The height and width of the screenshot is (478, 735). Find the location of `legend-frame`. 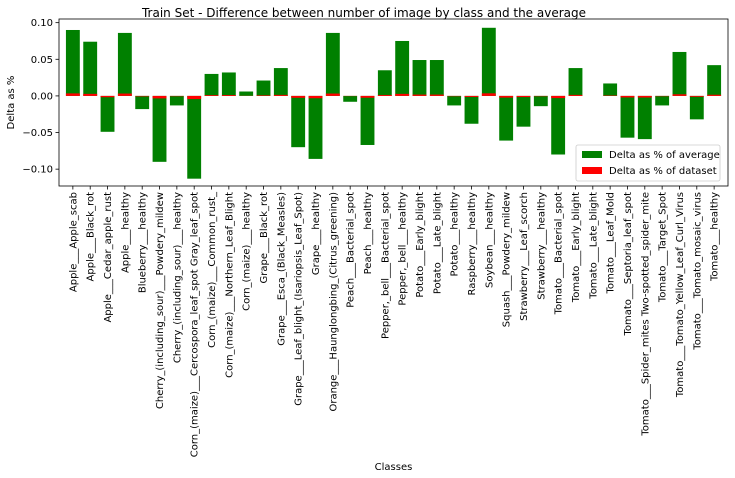

legend-frame is located at coordinates (648, 163).